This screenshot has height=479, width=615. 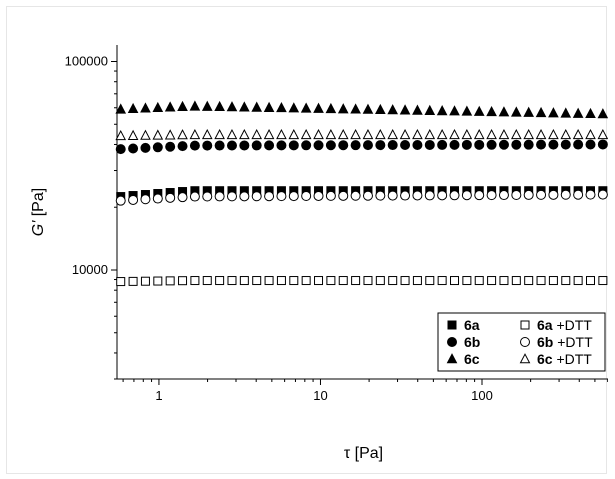 What do you see at coordinates (545, 342) in the screenshot?
I see `legend-label-name: 6b` at bounding box center [545, 342].